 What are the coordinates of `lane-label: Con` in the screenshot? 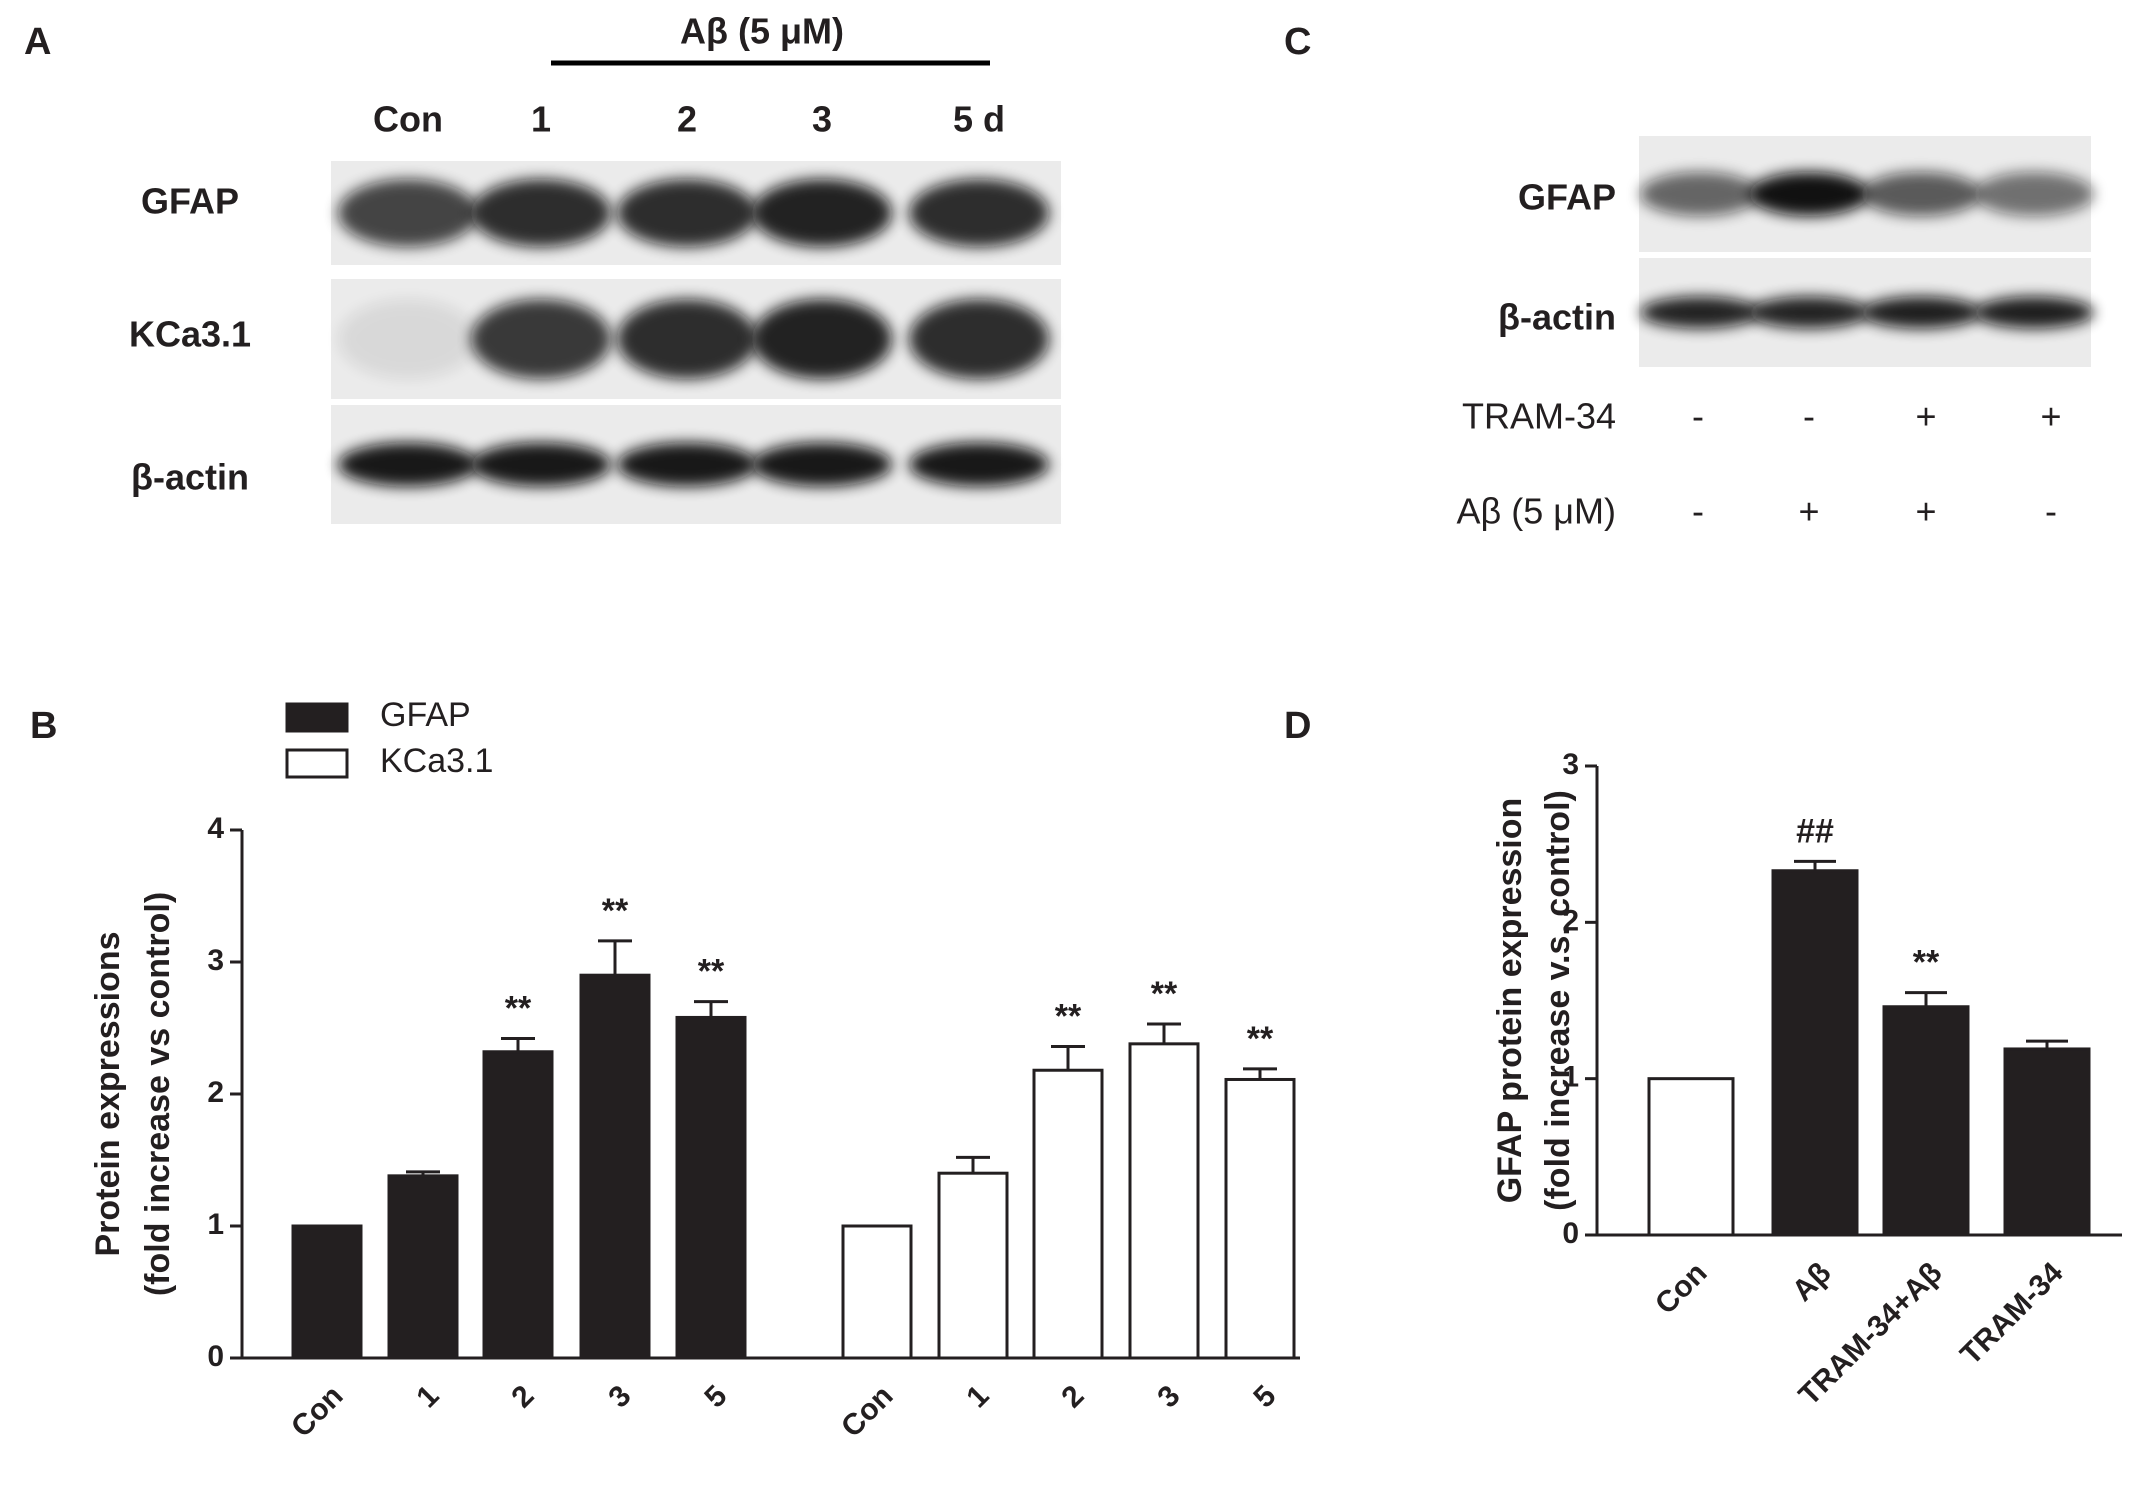 It's located at (408, 119).